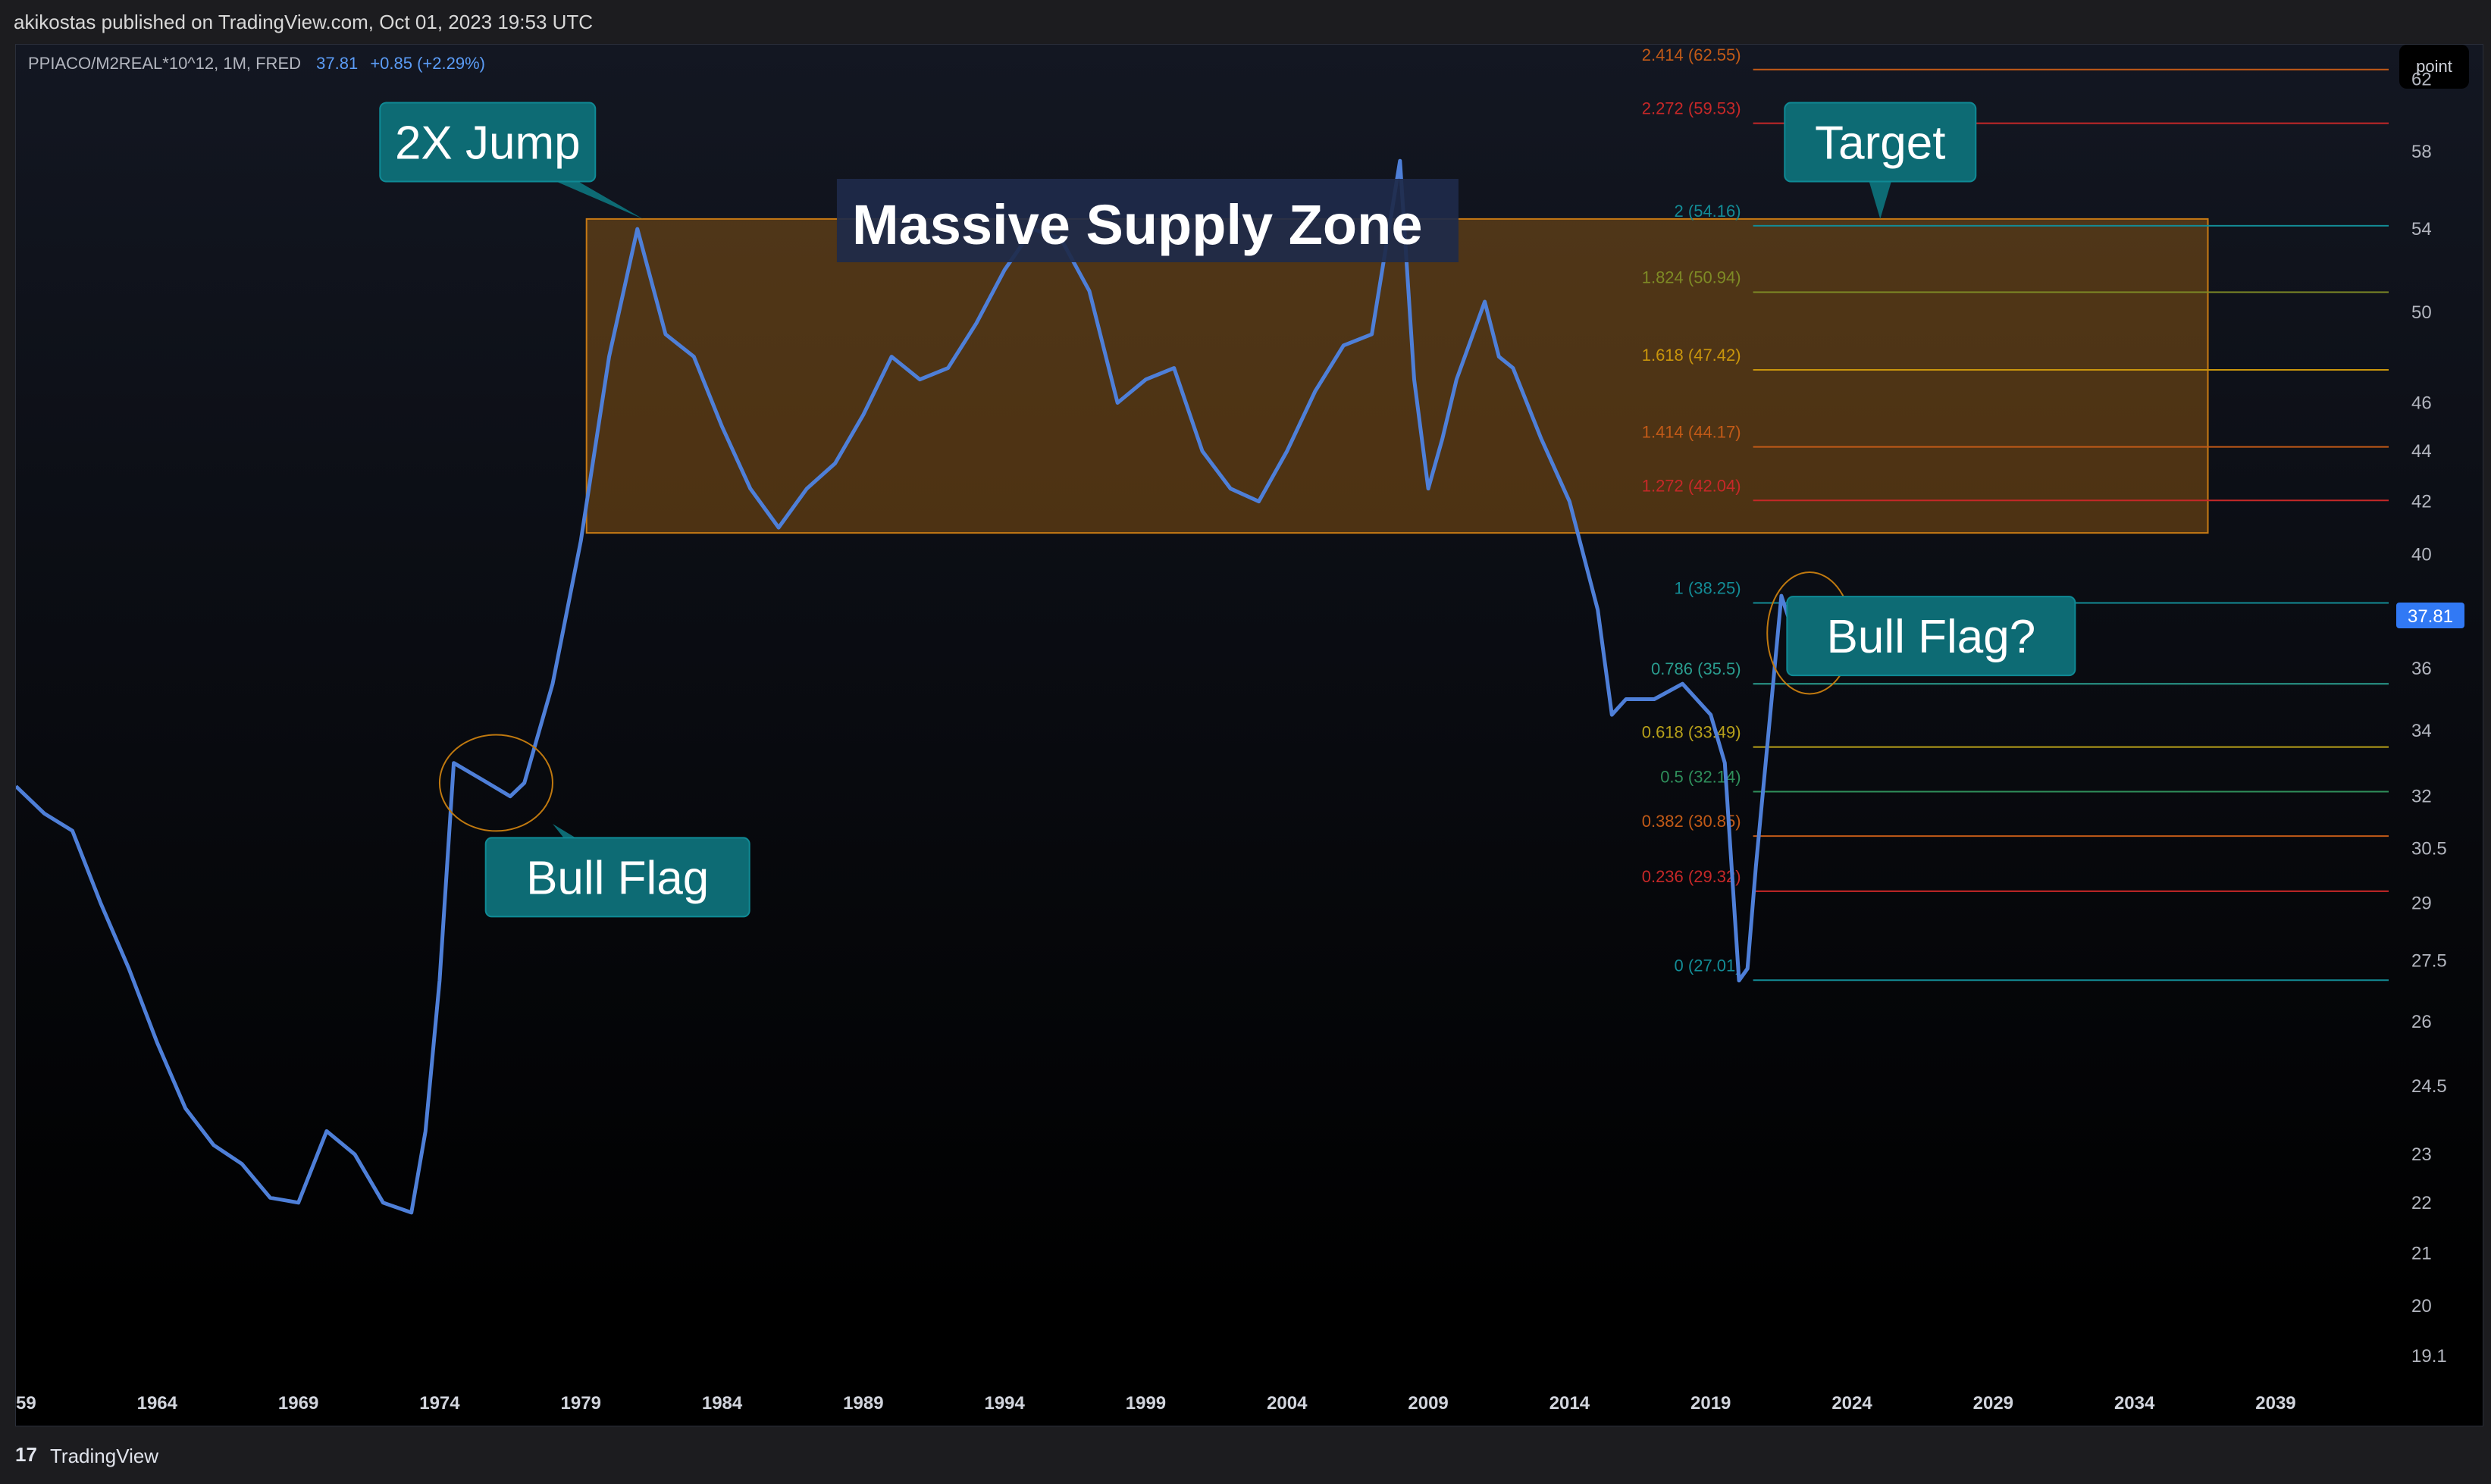  I want to click on y-axis-tick-label: 19.1, so click(2429, 1356).